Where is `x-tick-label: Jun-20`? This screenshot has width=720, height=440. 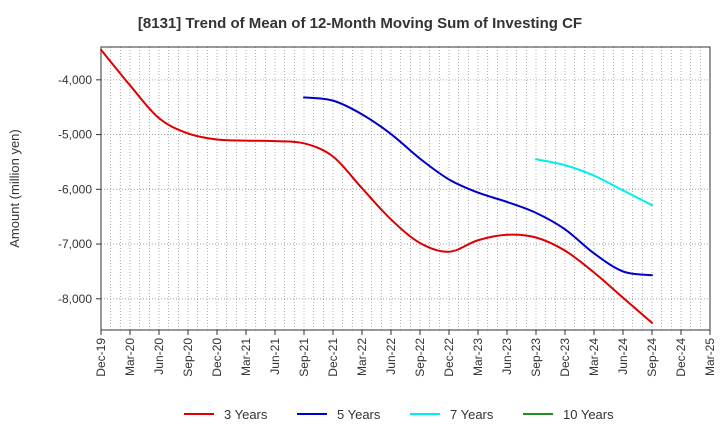
x-tick-label: Jun-20 is located at coordinates (159, 356).